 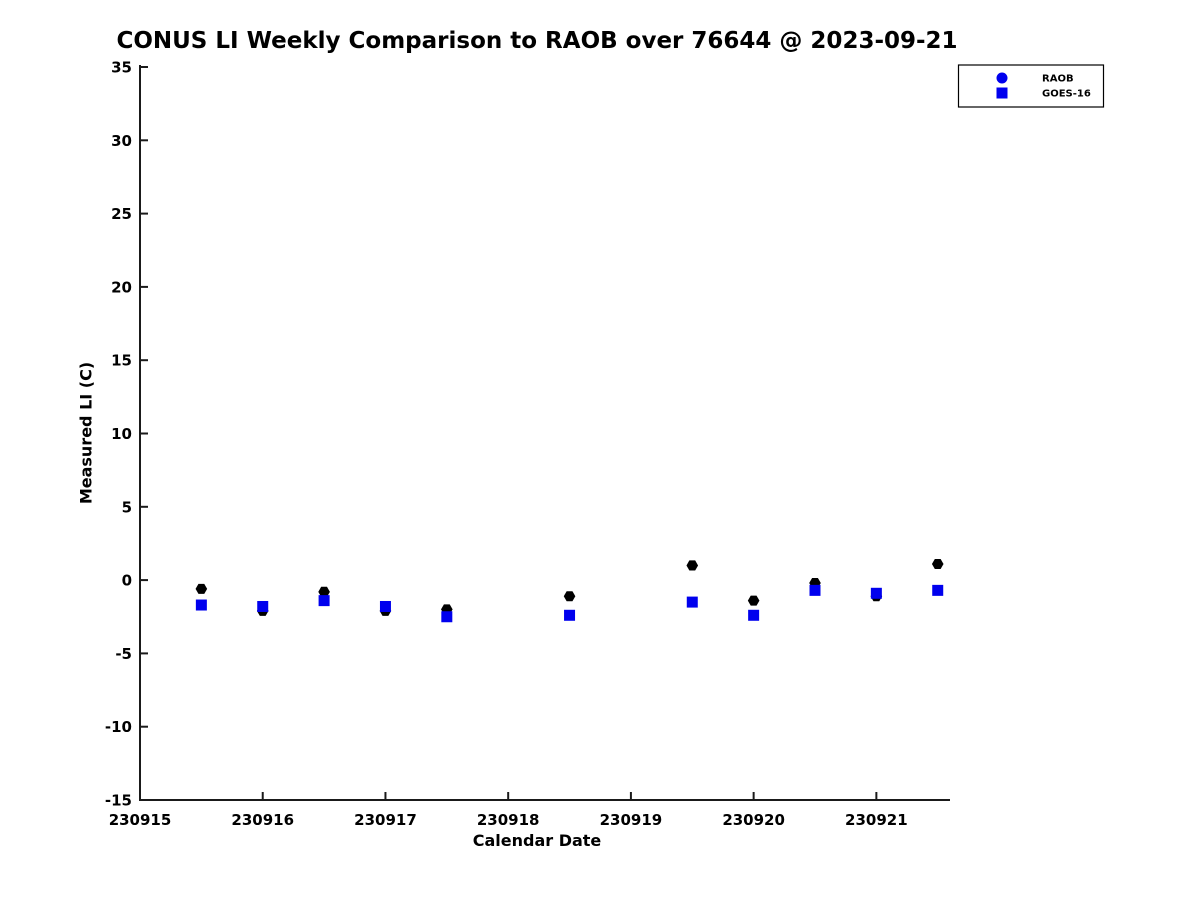 I want to click on goes16-series, so click(x=569, y=603).